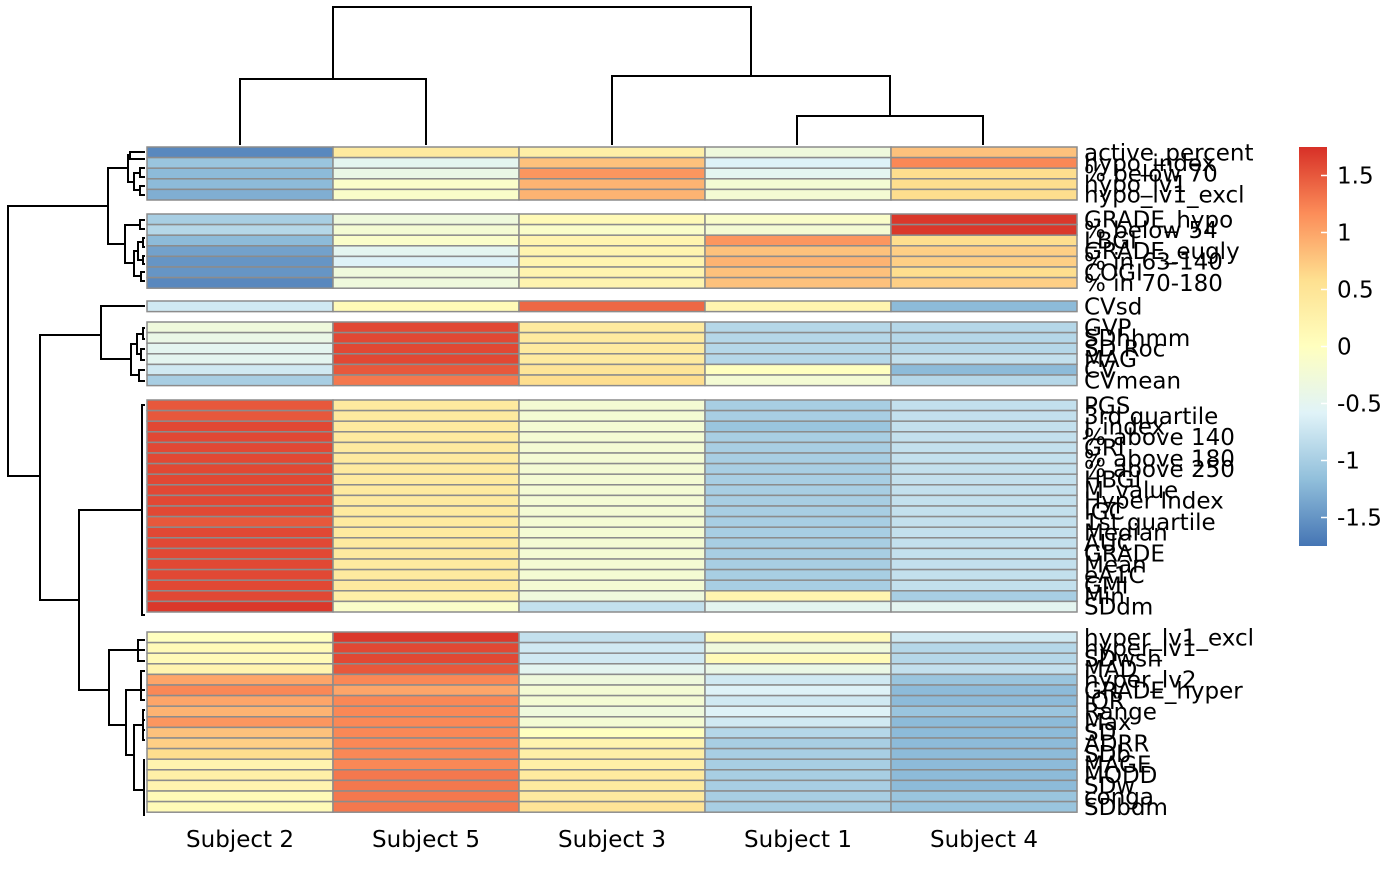 The height and width of the screenshot is (871, 1400). I want to click on row-label: GMI, so click(1106, 587).